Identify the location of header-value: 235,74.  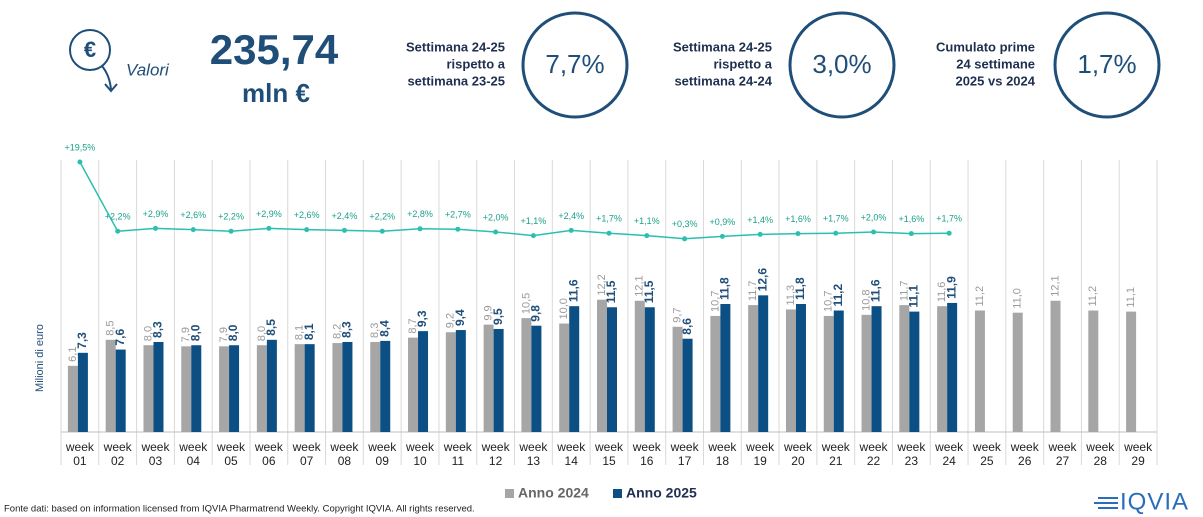
(274, 49).